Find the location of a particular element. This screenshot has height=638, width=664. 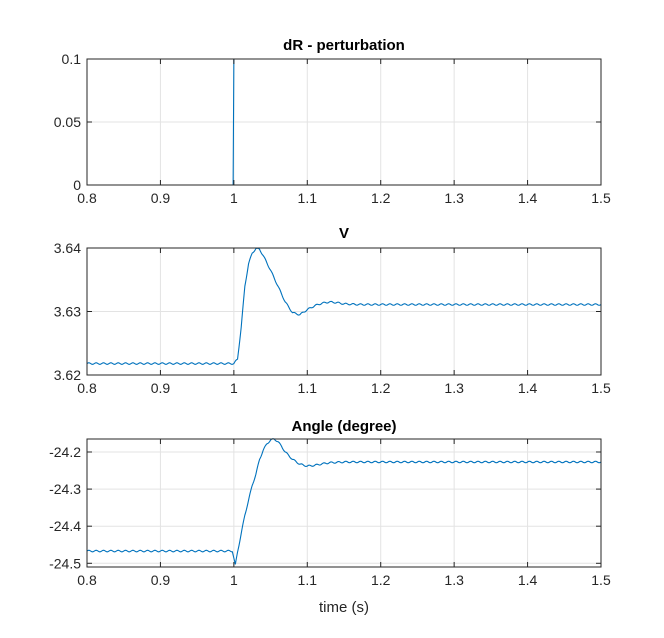

y-tick-label: -24.2 is located at coordinates (65, 452).